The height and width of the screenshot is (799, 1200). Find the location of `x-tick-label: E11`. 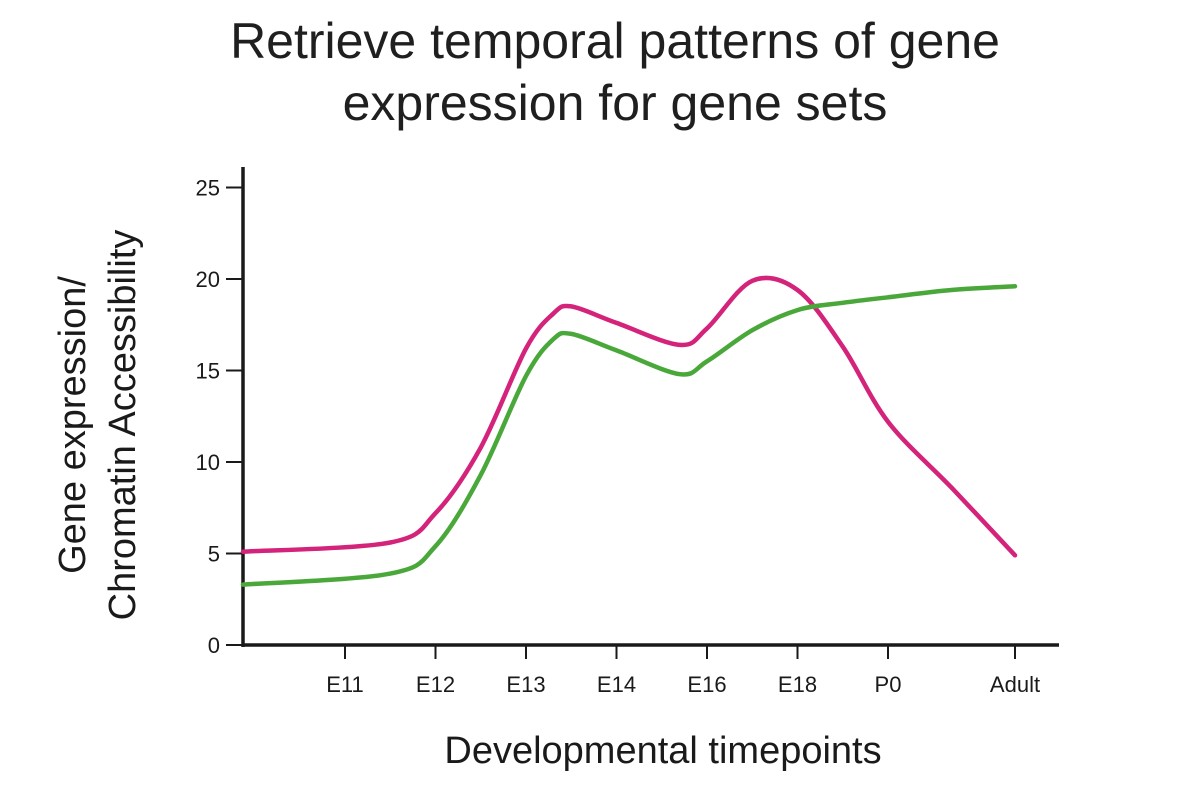

x-tick-label: E11 is located at coordinates (345, 684).